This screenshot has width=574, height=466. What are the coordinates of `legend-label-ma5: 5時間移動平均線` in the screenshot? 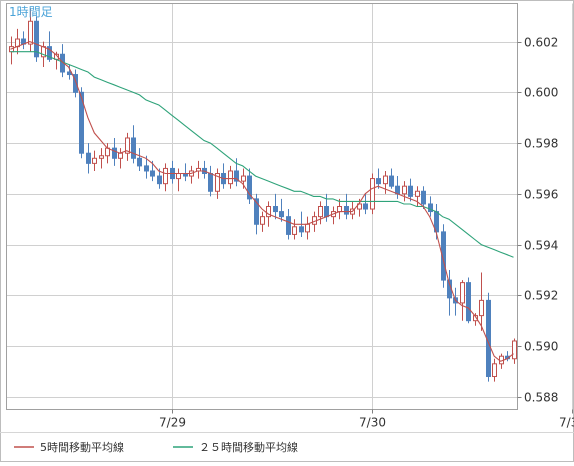 It's located at (82, 447).